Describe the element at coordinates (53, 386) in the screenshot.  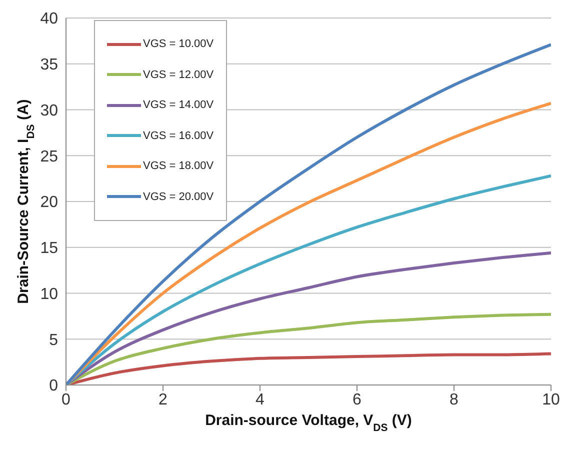
I see `y-tick-label: 0` at that location.